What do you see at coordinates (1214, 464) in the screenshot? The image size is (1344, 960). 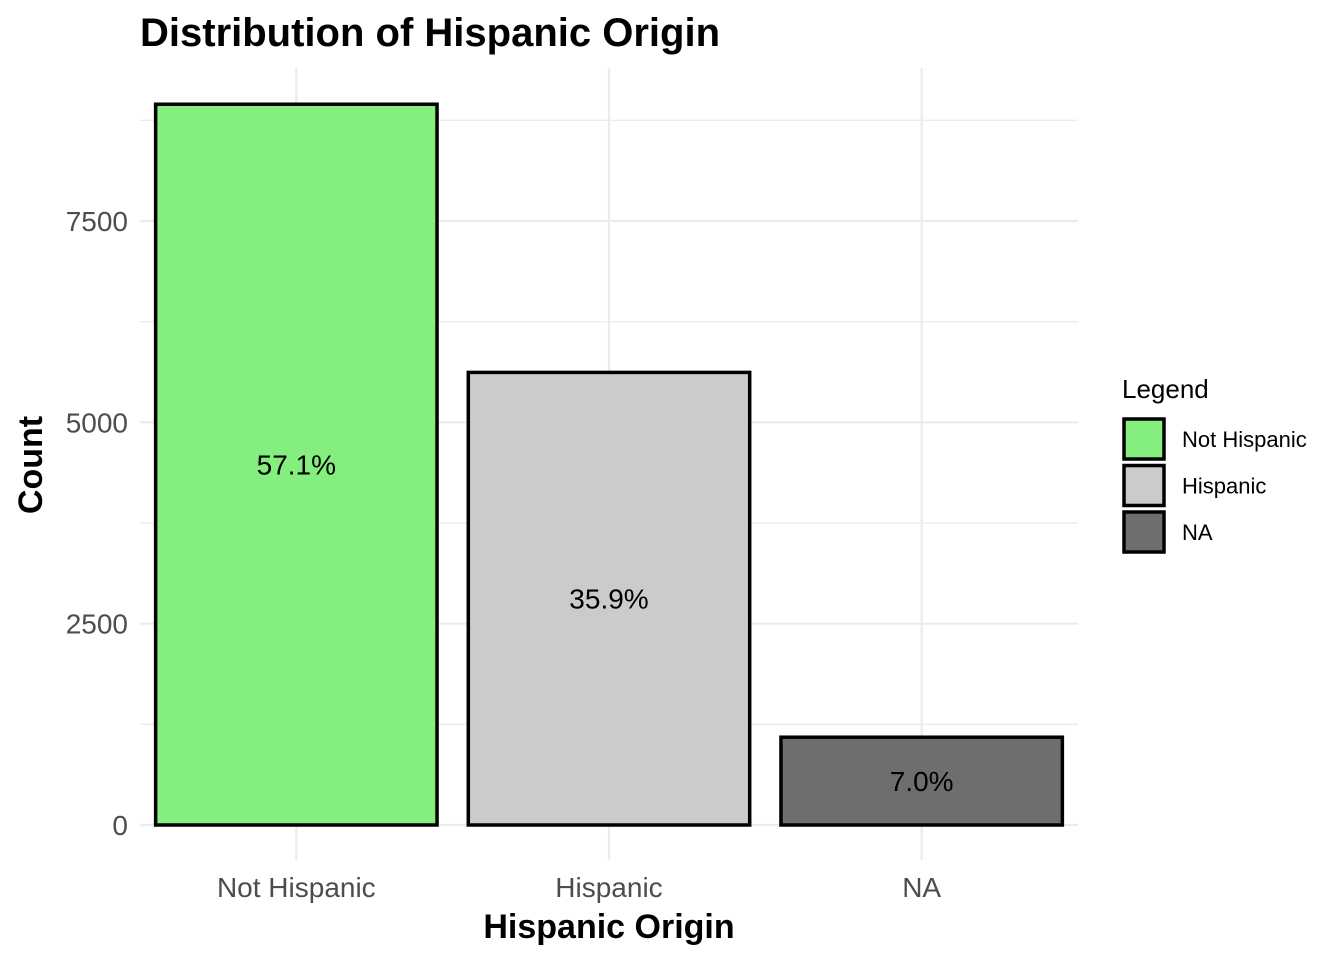 I see `legend: Legend Not Hispanic Hispanic NA` at bounding box center [1214, 464].